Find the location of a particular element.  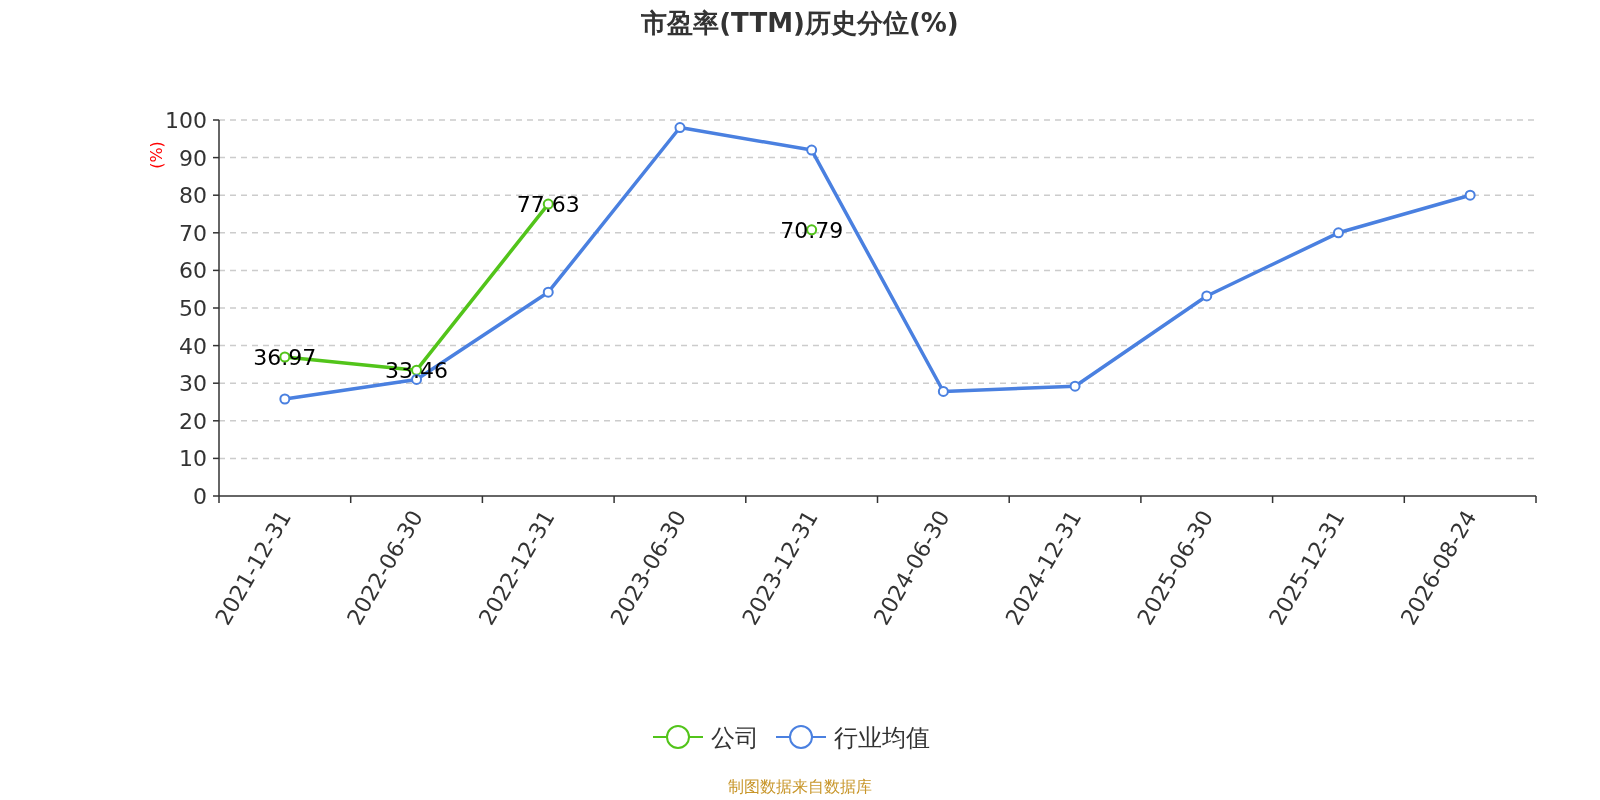

y-tick-label: 80 is located at coordinates (193, 196).